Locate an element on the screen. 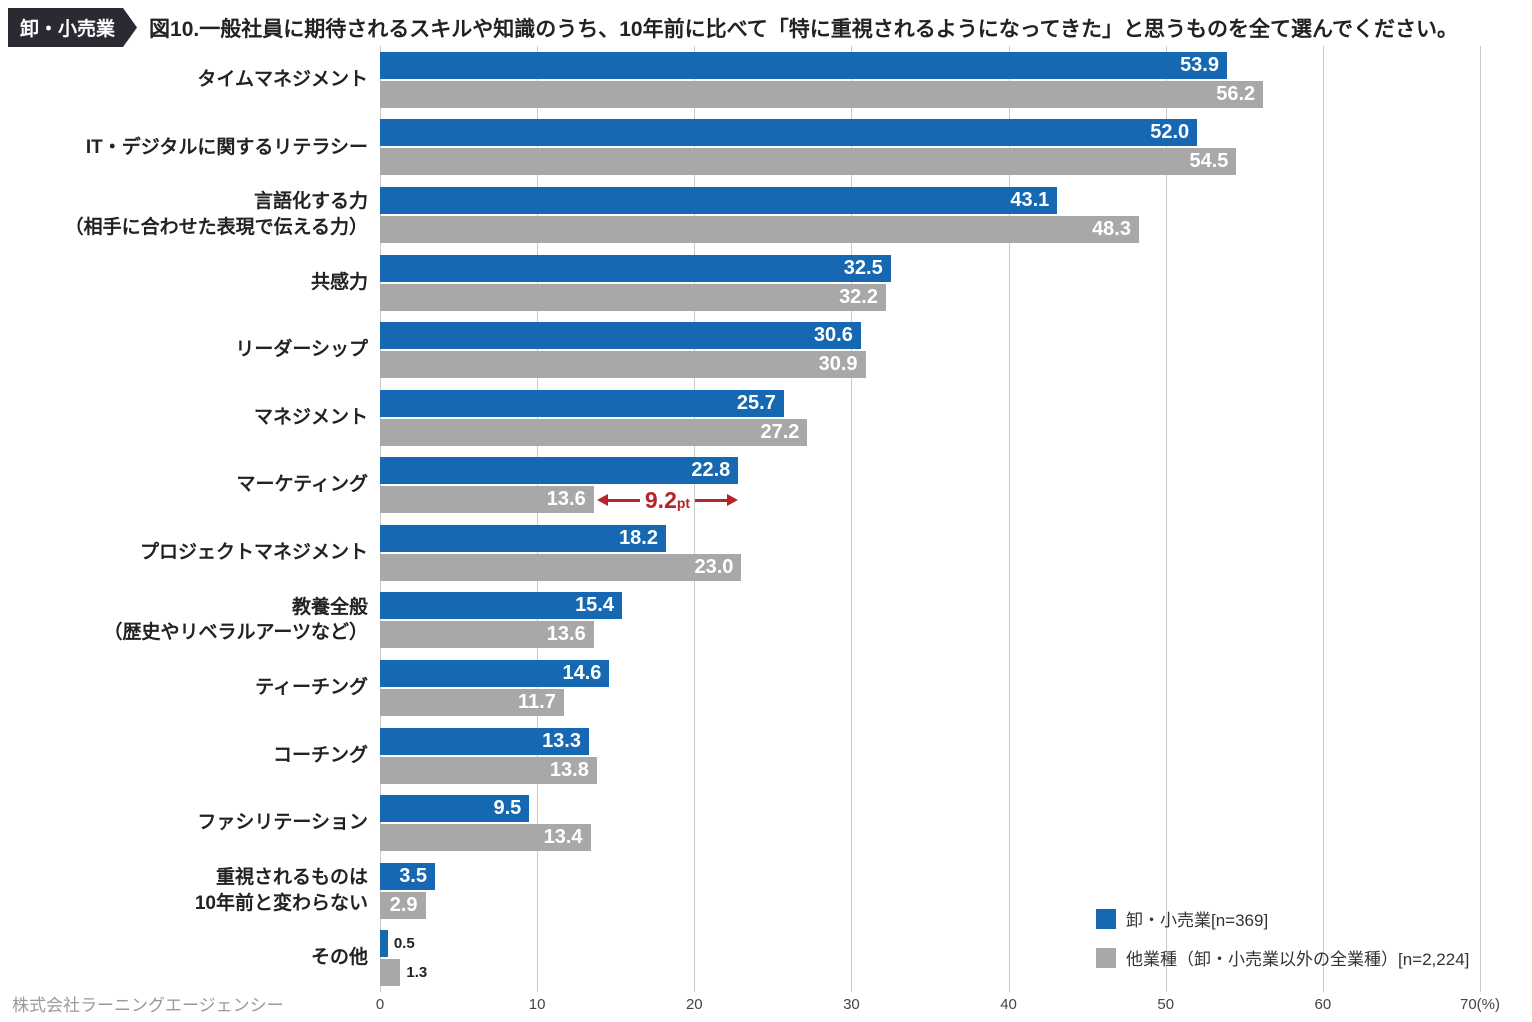  bar-wholesale-retail: 9.5 is located at coordinates (455, 809).